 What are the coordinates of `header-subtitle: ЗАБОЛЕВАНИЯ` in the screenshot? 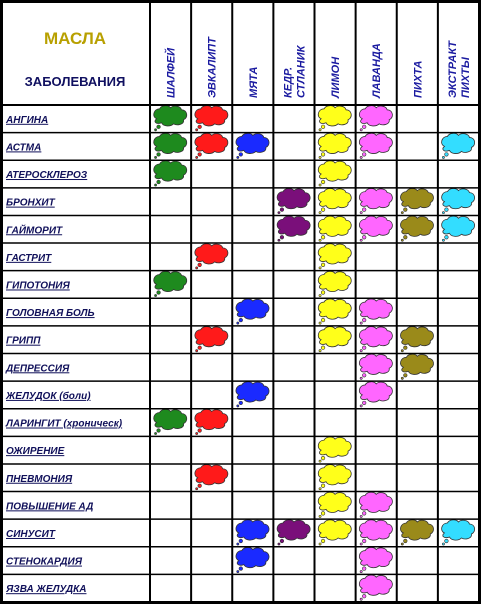 It's located at (75, 81).